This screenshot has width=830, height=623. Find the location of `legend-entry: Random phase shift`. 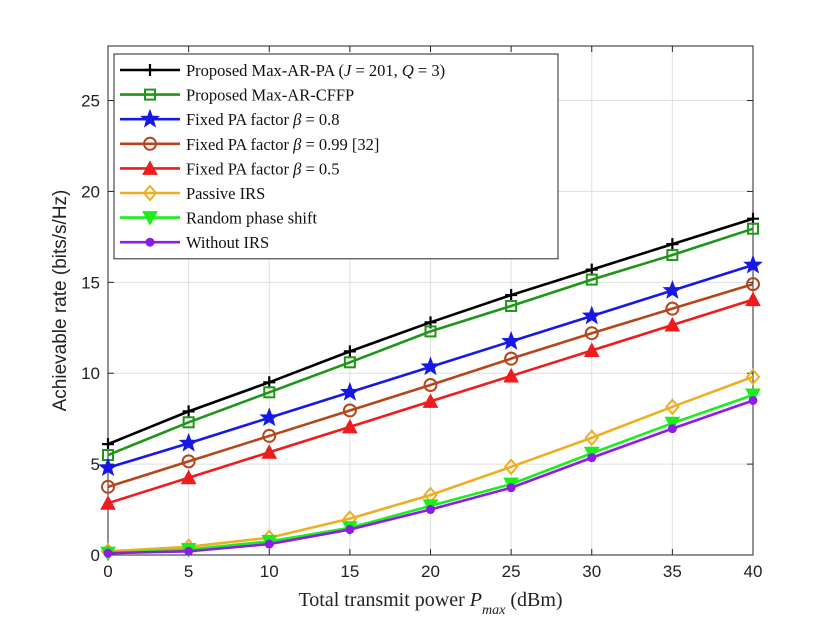

legend-entry: Random phase shift is located at coordinates (218, 218).